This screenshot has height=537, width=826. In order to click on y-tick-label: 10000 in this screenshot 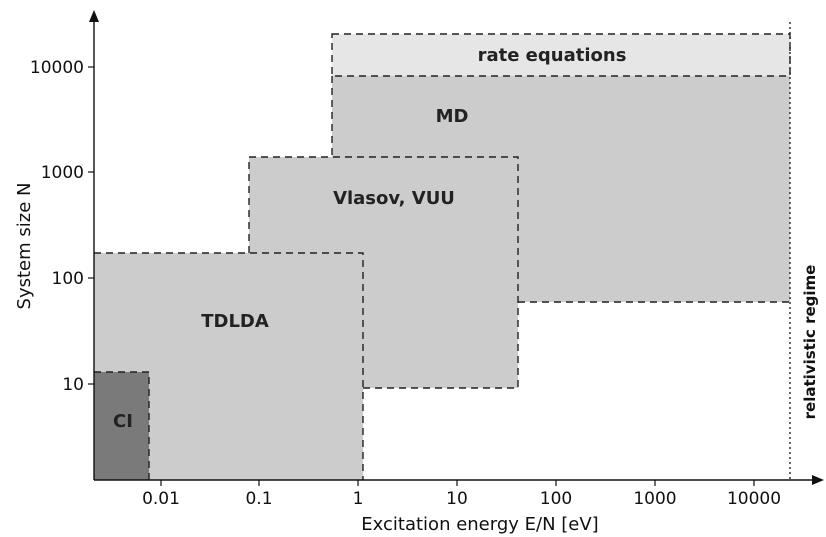, I will do `click(57, 68)`.